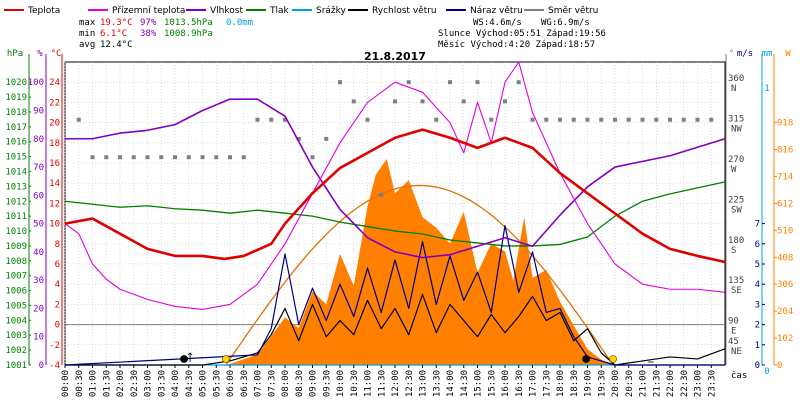  What do you see at coordinates (733, 89) in the screenshot?
I see `wind-dir-compass-label: N` at bounding box center [733, 89].